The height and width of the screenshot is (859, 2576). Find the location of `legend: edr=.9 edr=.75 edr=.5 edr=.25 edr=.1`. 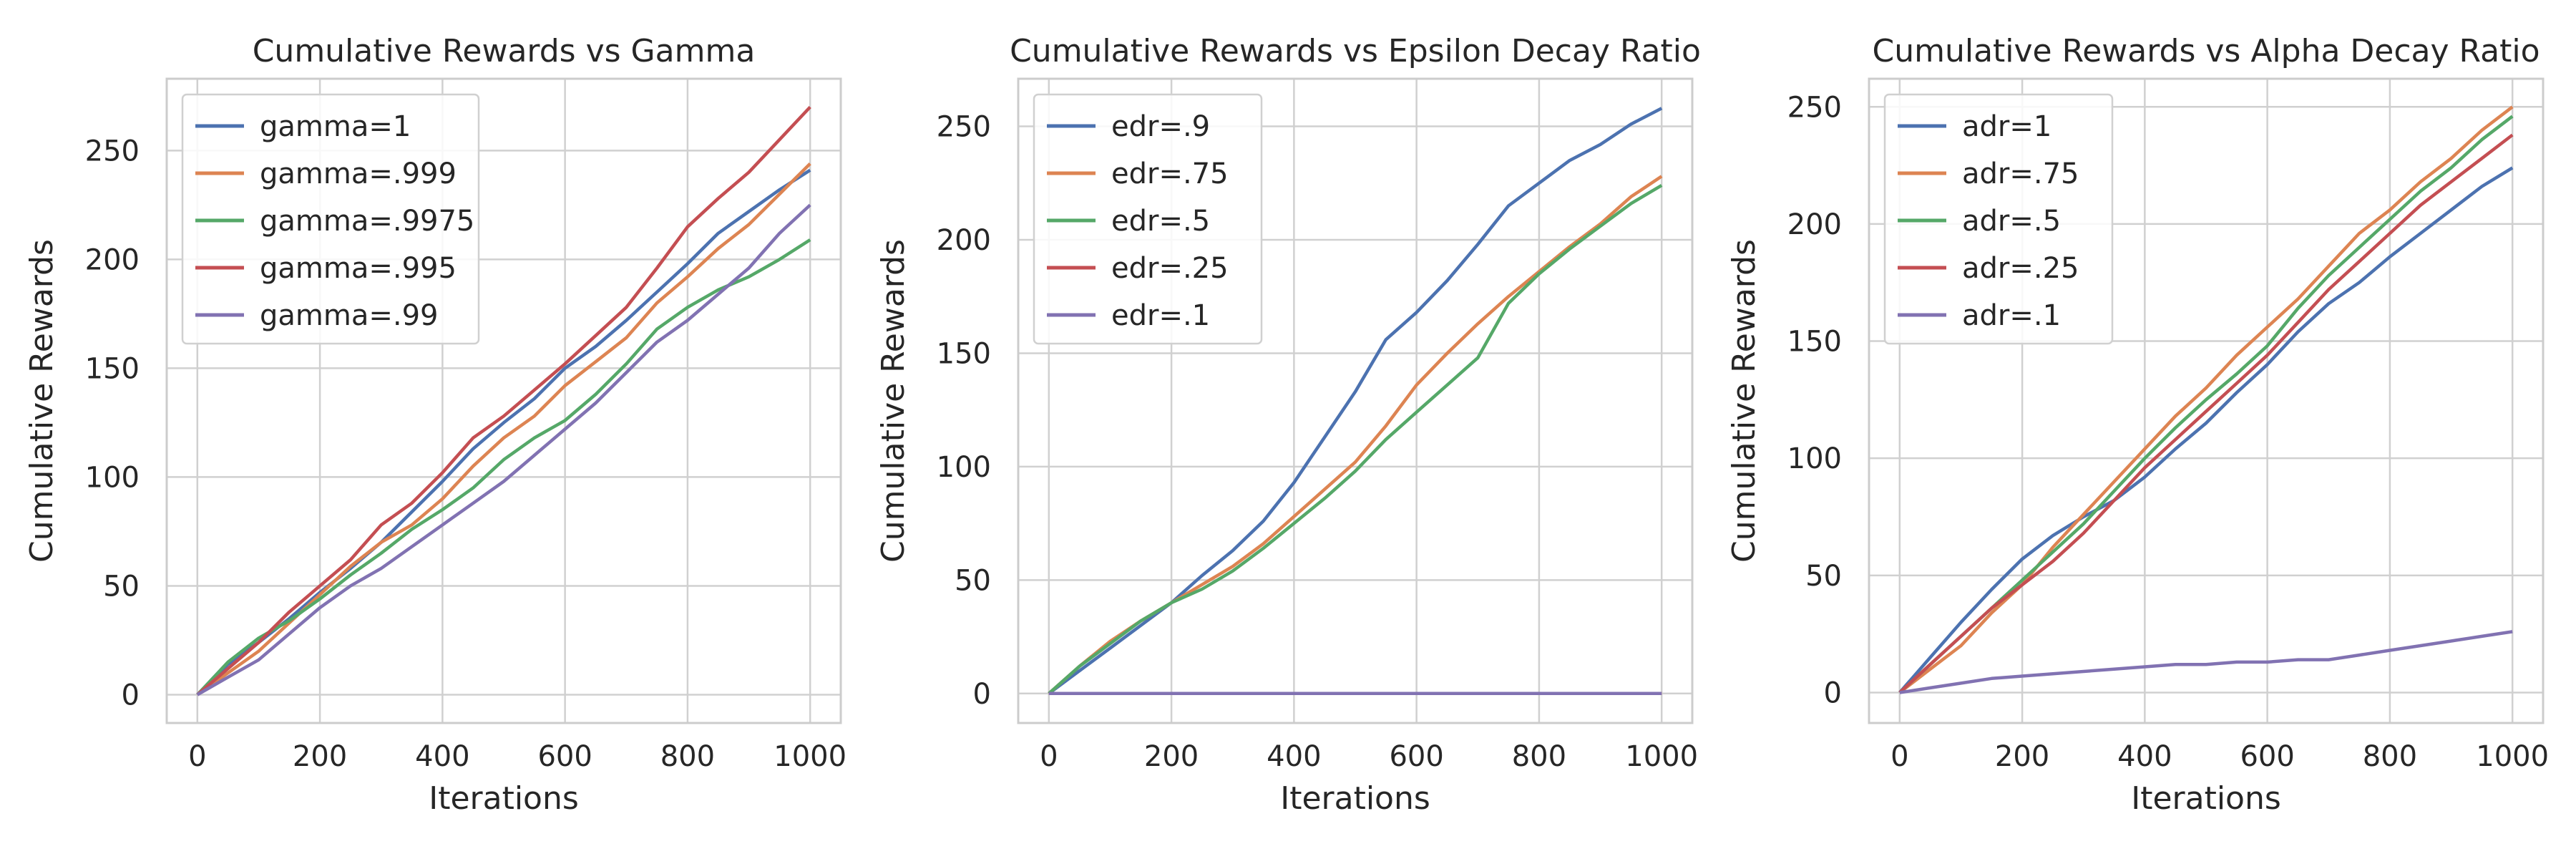

legend: edr=.9 edr=.75 edr=.5 edr=.25 edr=.1 is located at coordinates (1148, 219).